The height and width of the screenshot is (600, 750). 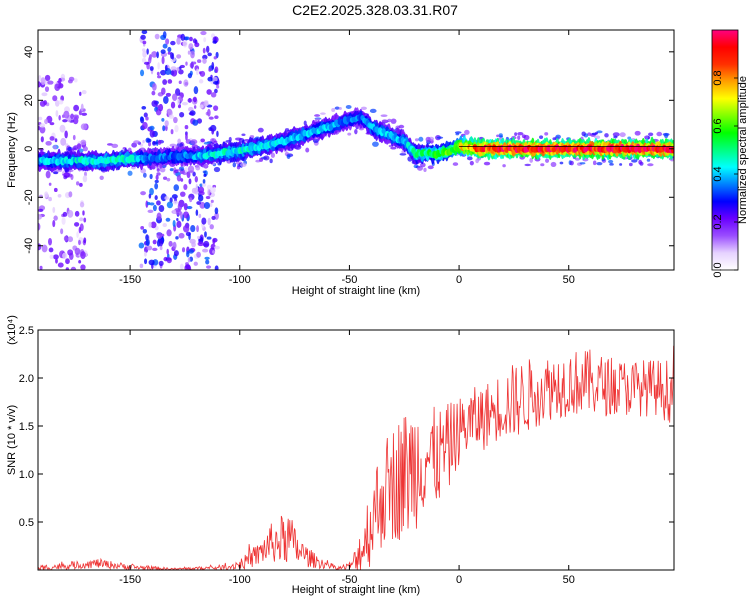 I want to click on bottom-y-tick-label: 1.5, so click(x=26, y=427).